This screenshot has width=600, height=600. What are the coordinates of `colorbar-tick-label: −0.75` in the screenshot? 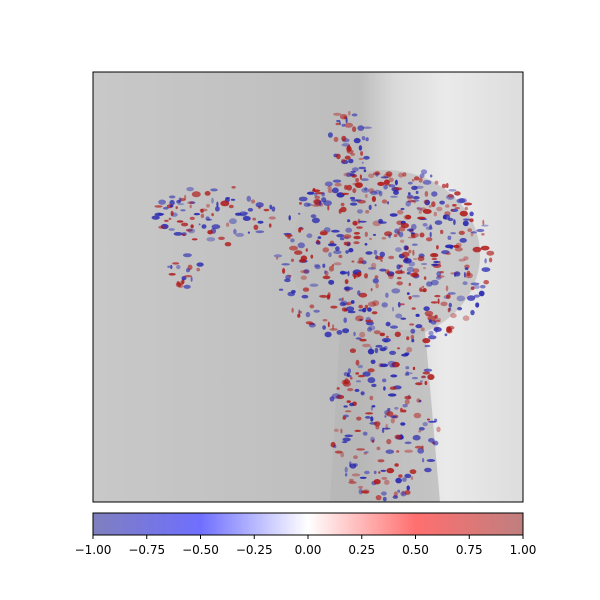 It's located at (146, 550).